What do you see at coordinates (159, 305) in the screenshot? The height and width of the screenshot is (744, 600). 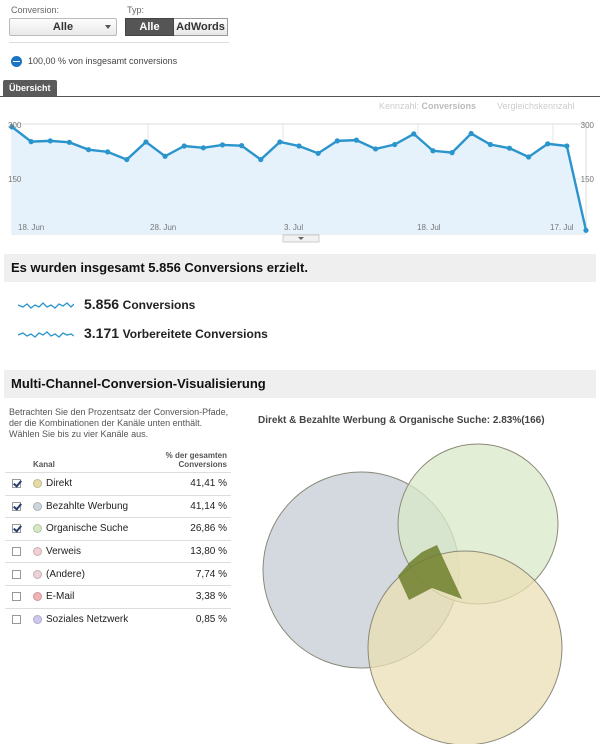 I see `conversions-label: Conversions` at bounding box center [159, 305].